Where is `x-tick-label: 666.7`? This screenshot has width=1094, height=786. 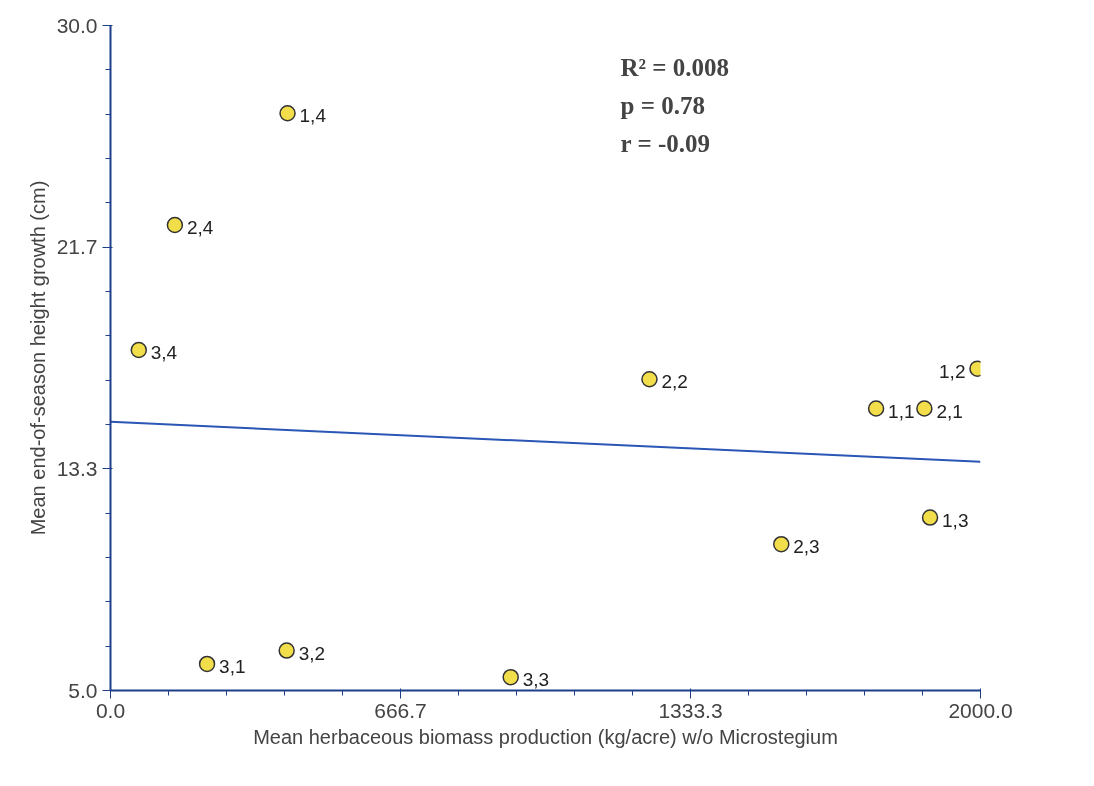 x-tick-label: 666.7 is located at coordinates (400, 710).